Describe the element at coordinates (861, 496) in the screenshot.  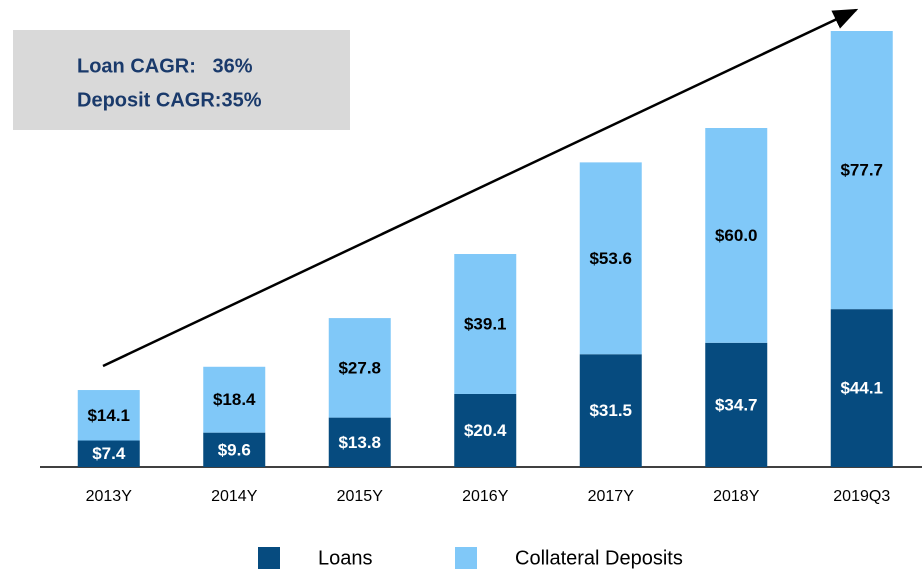
I see `x-tick-label: 2019Q3` at that location.